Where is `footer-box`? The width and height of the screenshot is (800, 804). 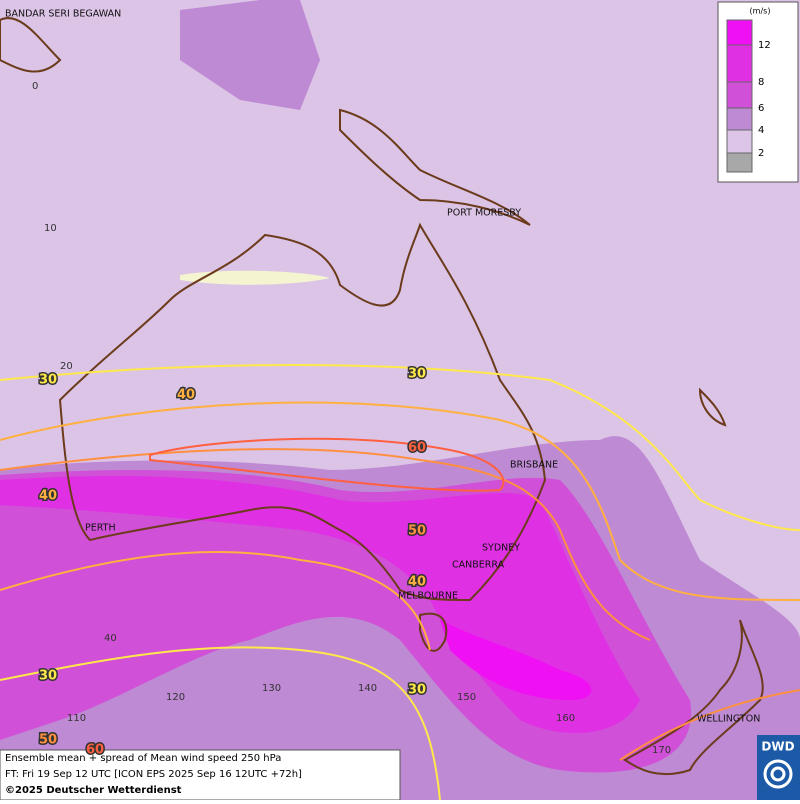
footer-box is located at coordinates (200, 775).